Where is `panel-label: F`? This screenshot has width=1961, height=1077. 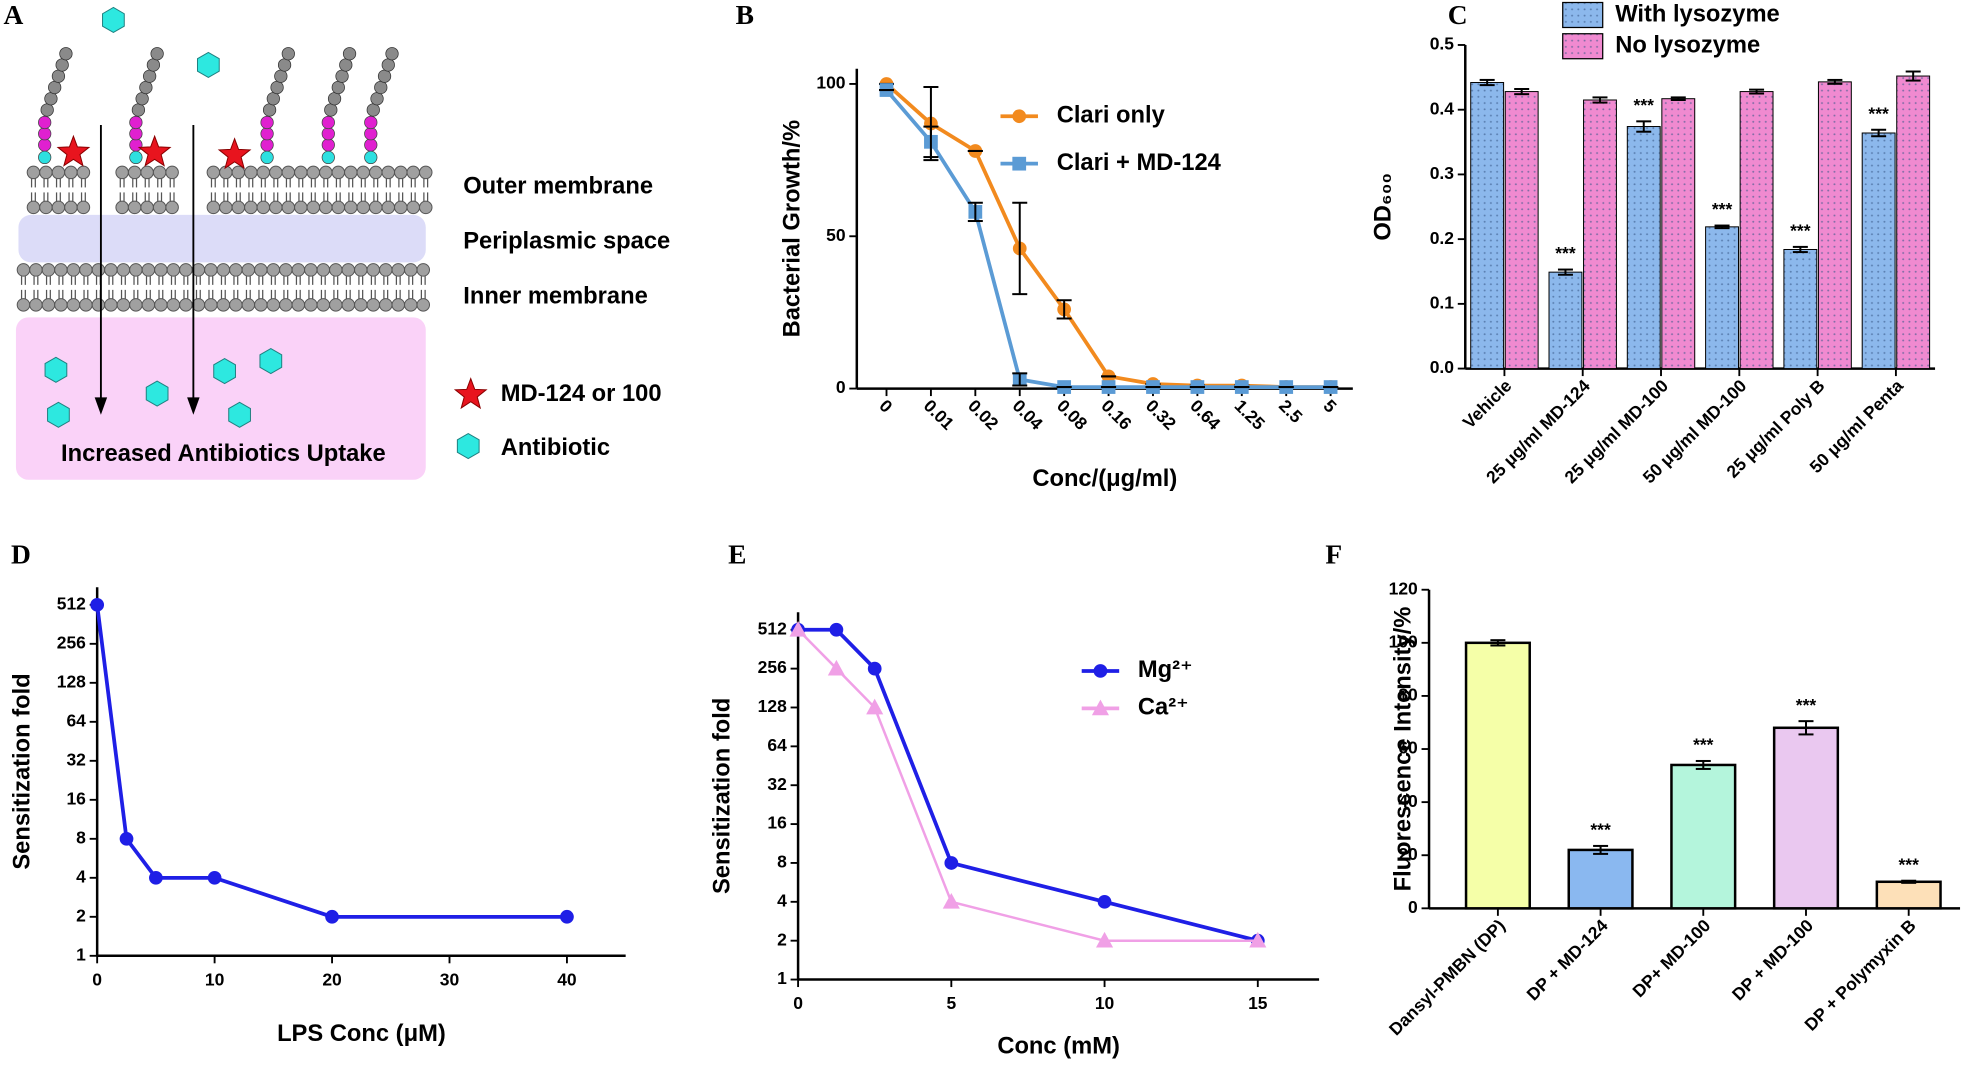
panel-label: F is located at coordinates (1333, 555).